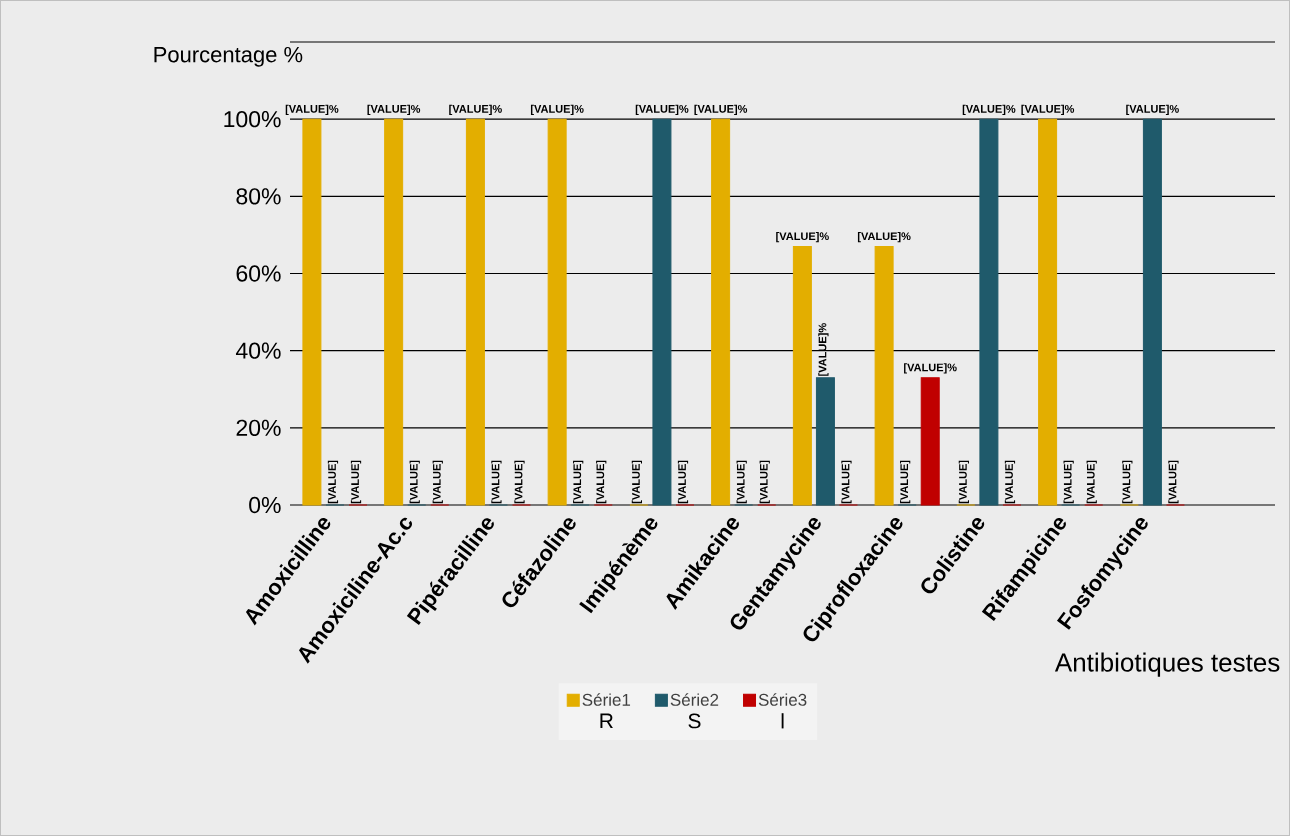  I want to click on y-tick-label: 80%, so click(258, 196).